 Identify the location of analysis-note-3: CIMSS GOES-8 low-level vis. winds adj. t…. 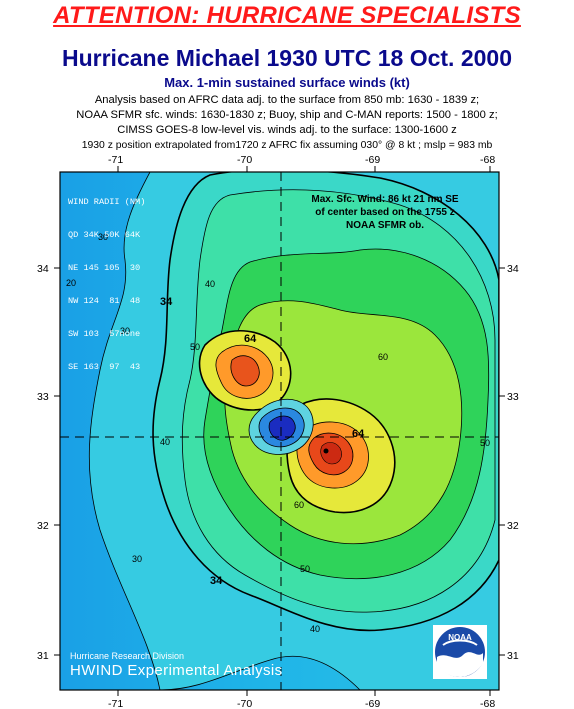
(287, 130).